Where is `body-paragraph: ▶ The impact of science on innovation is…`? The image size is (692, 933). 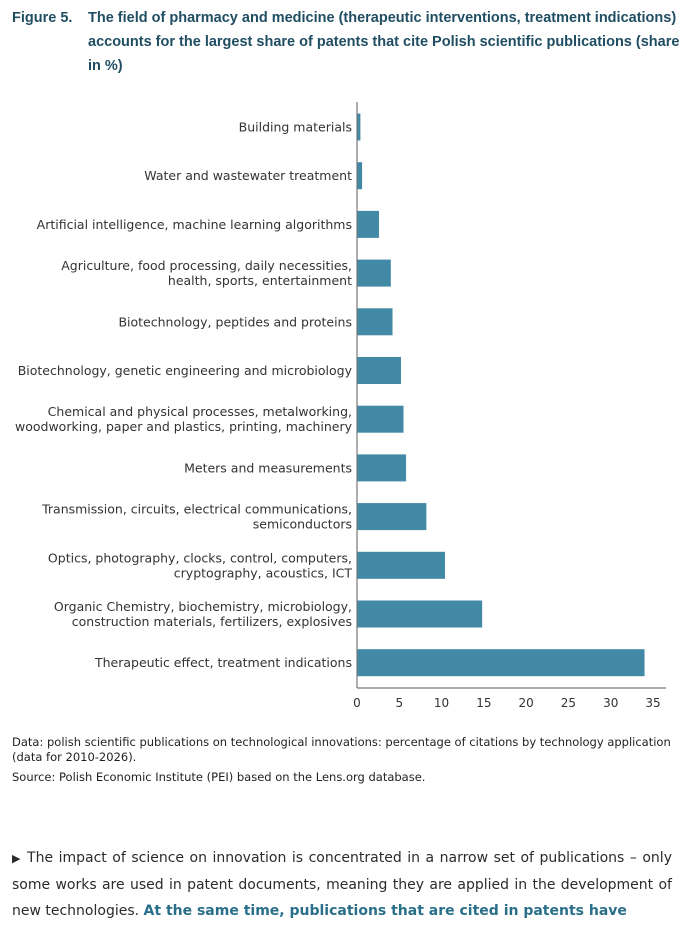
body-paragraph: ▶ The impact of science on innovation is… is located at coordinates (342, 884).